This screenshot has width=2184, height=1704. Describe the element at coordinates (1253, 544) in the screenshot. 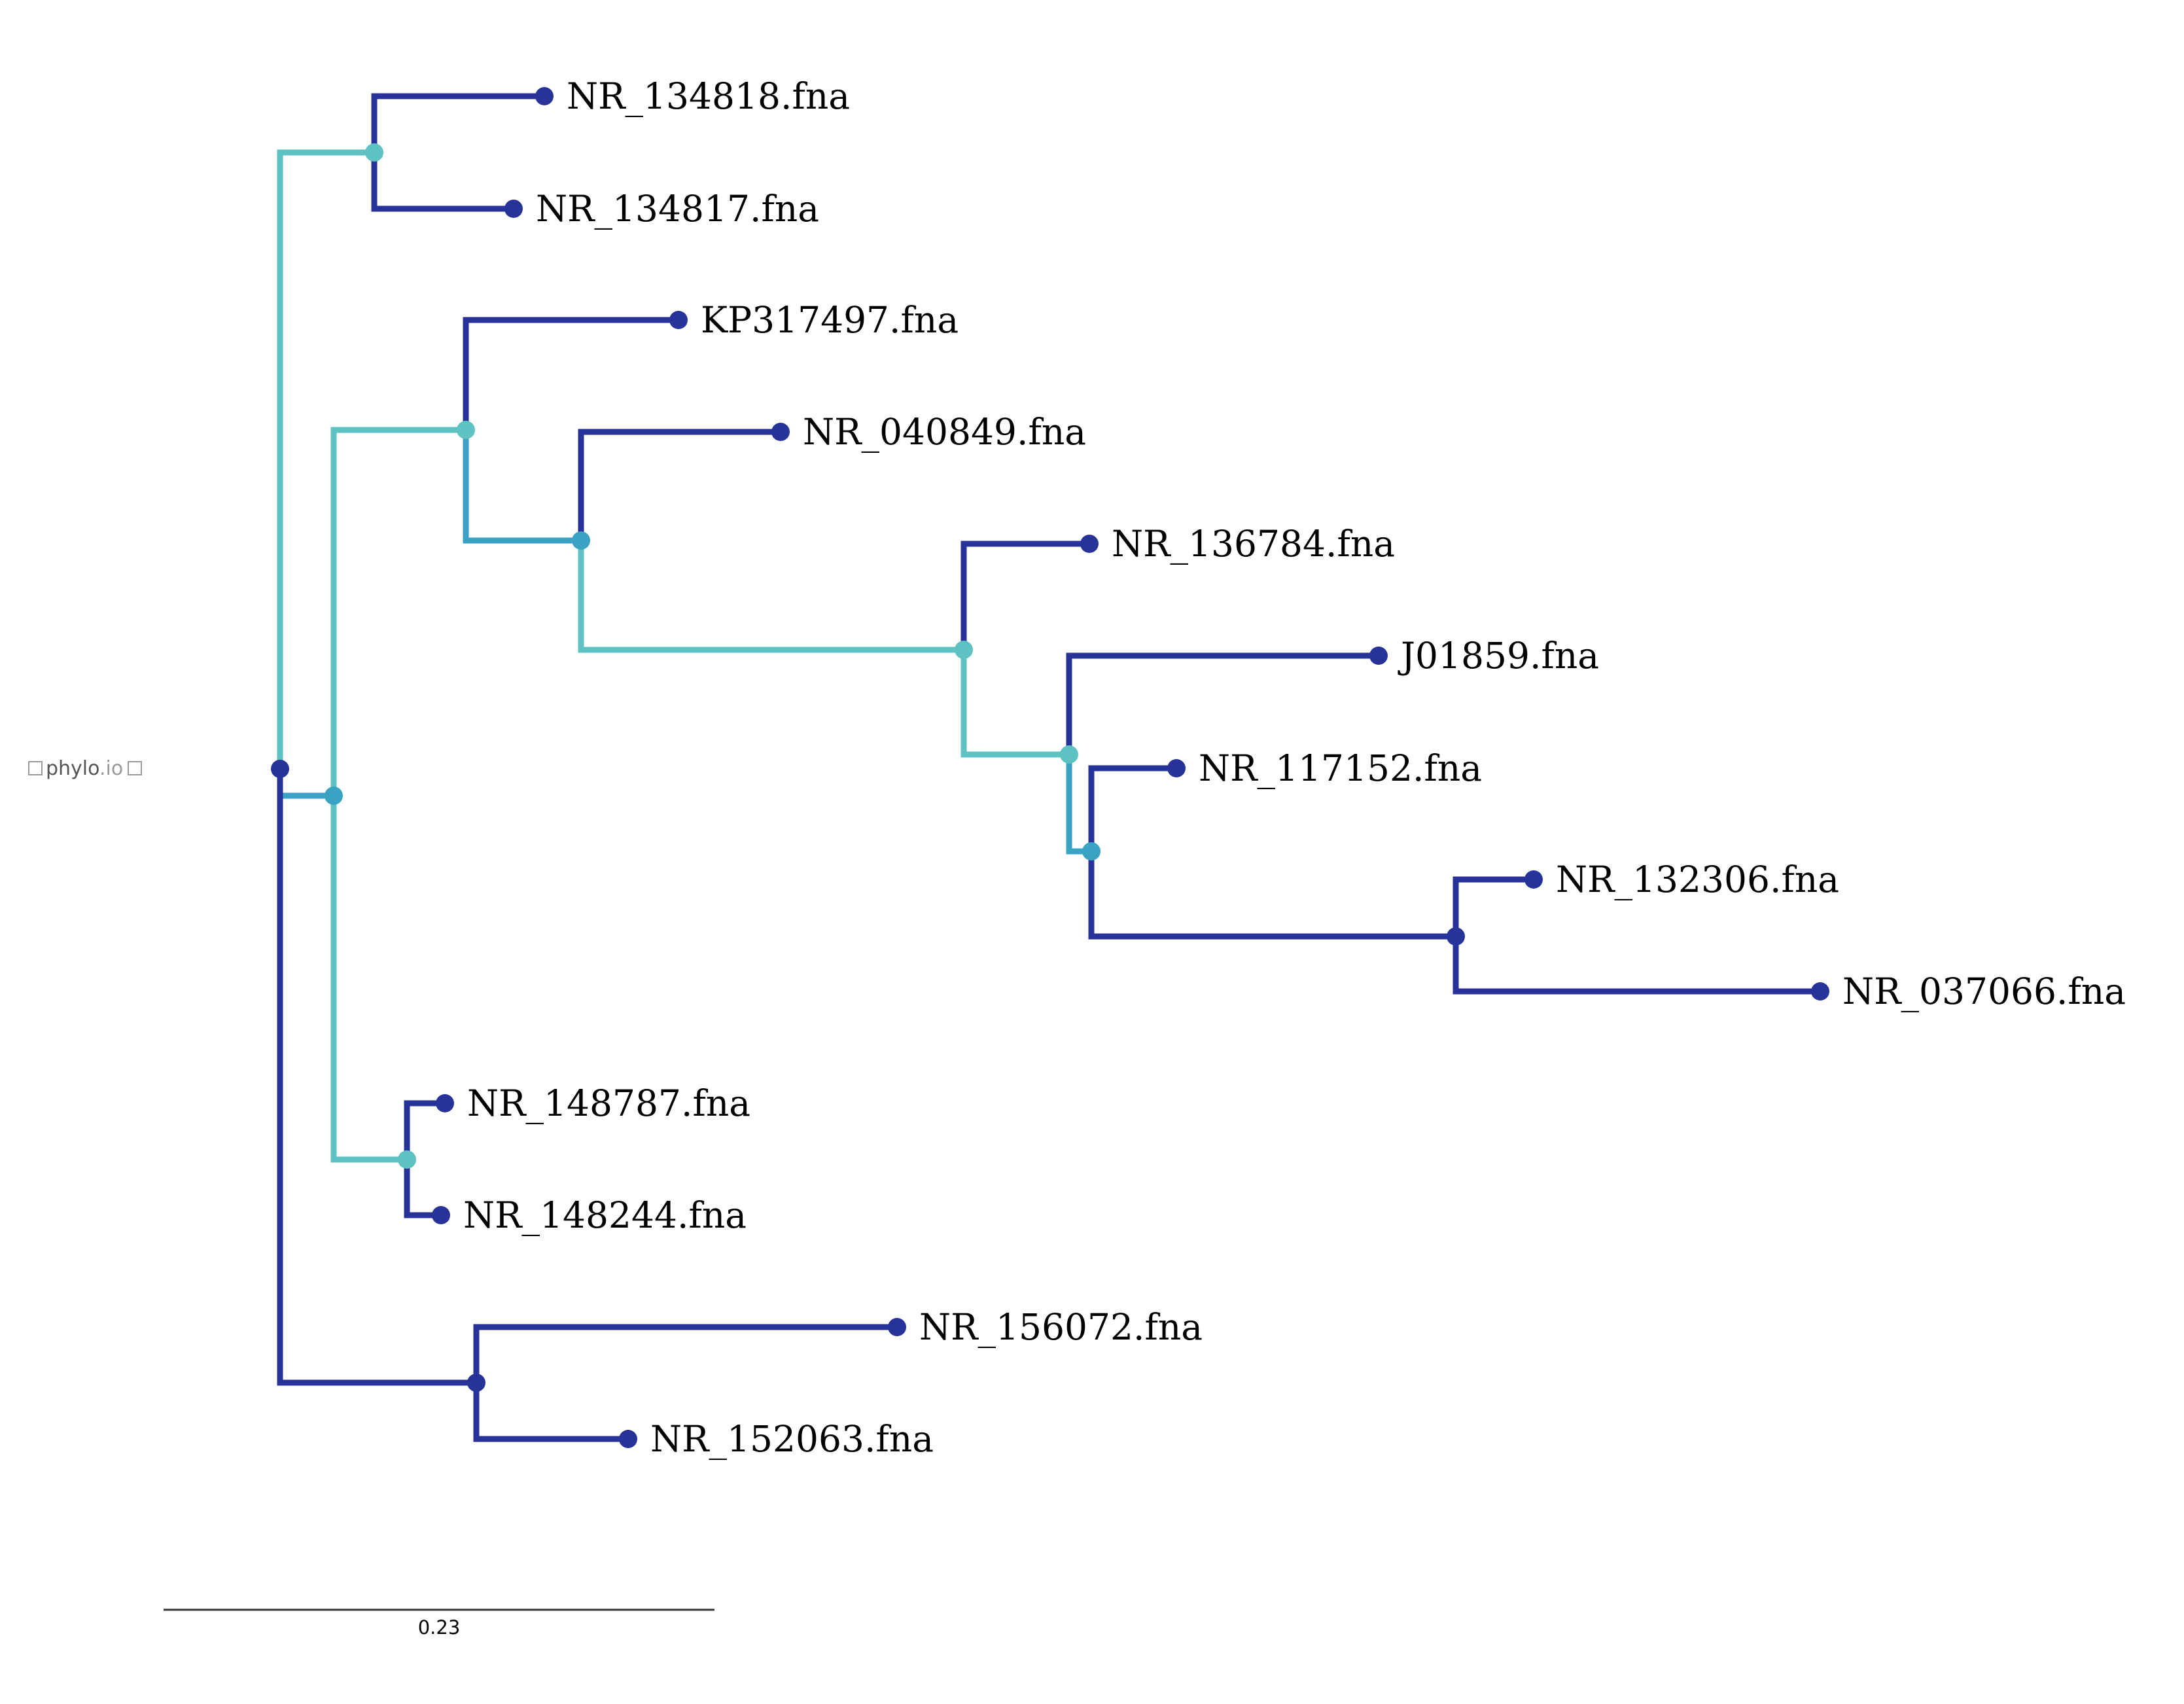

I see `leaf-label: NR_136784.fna` at that location.